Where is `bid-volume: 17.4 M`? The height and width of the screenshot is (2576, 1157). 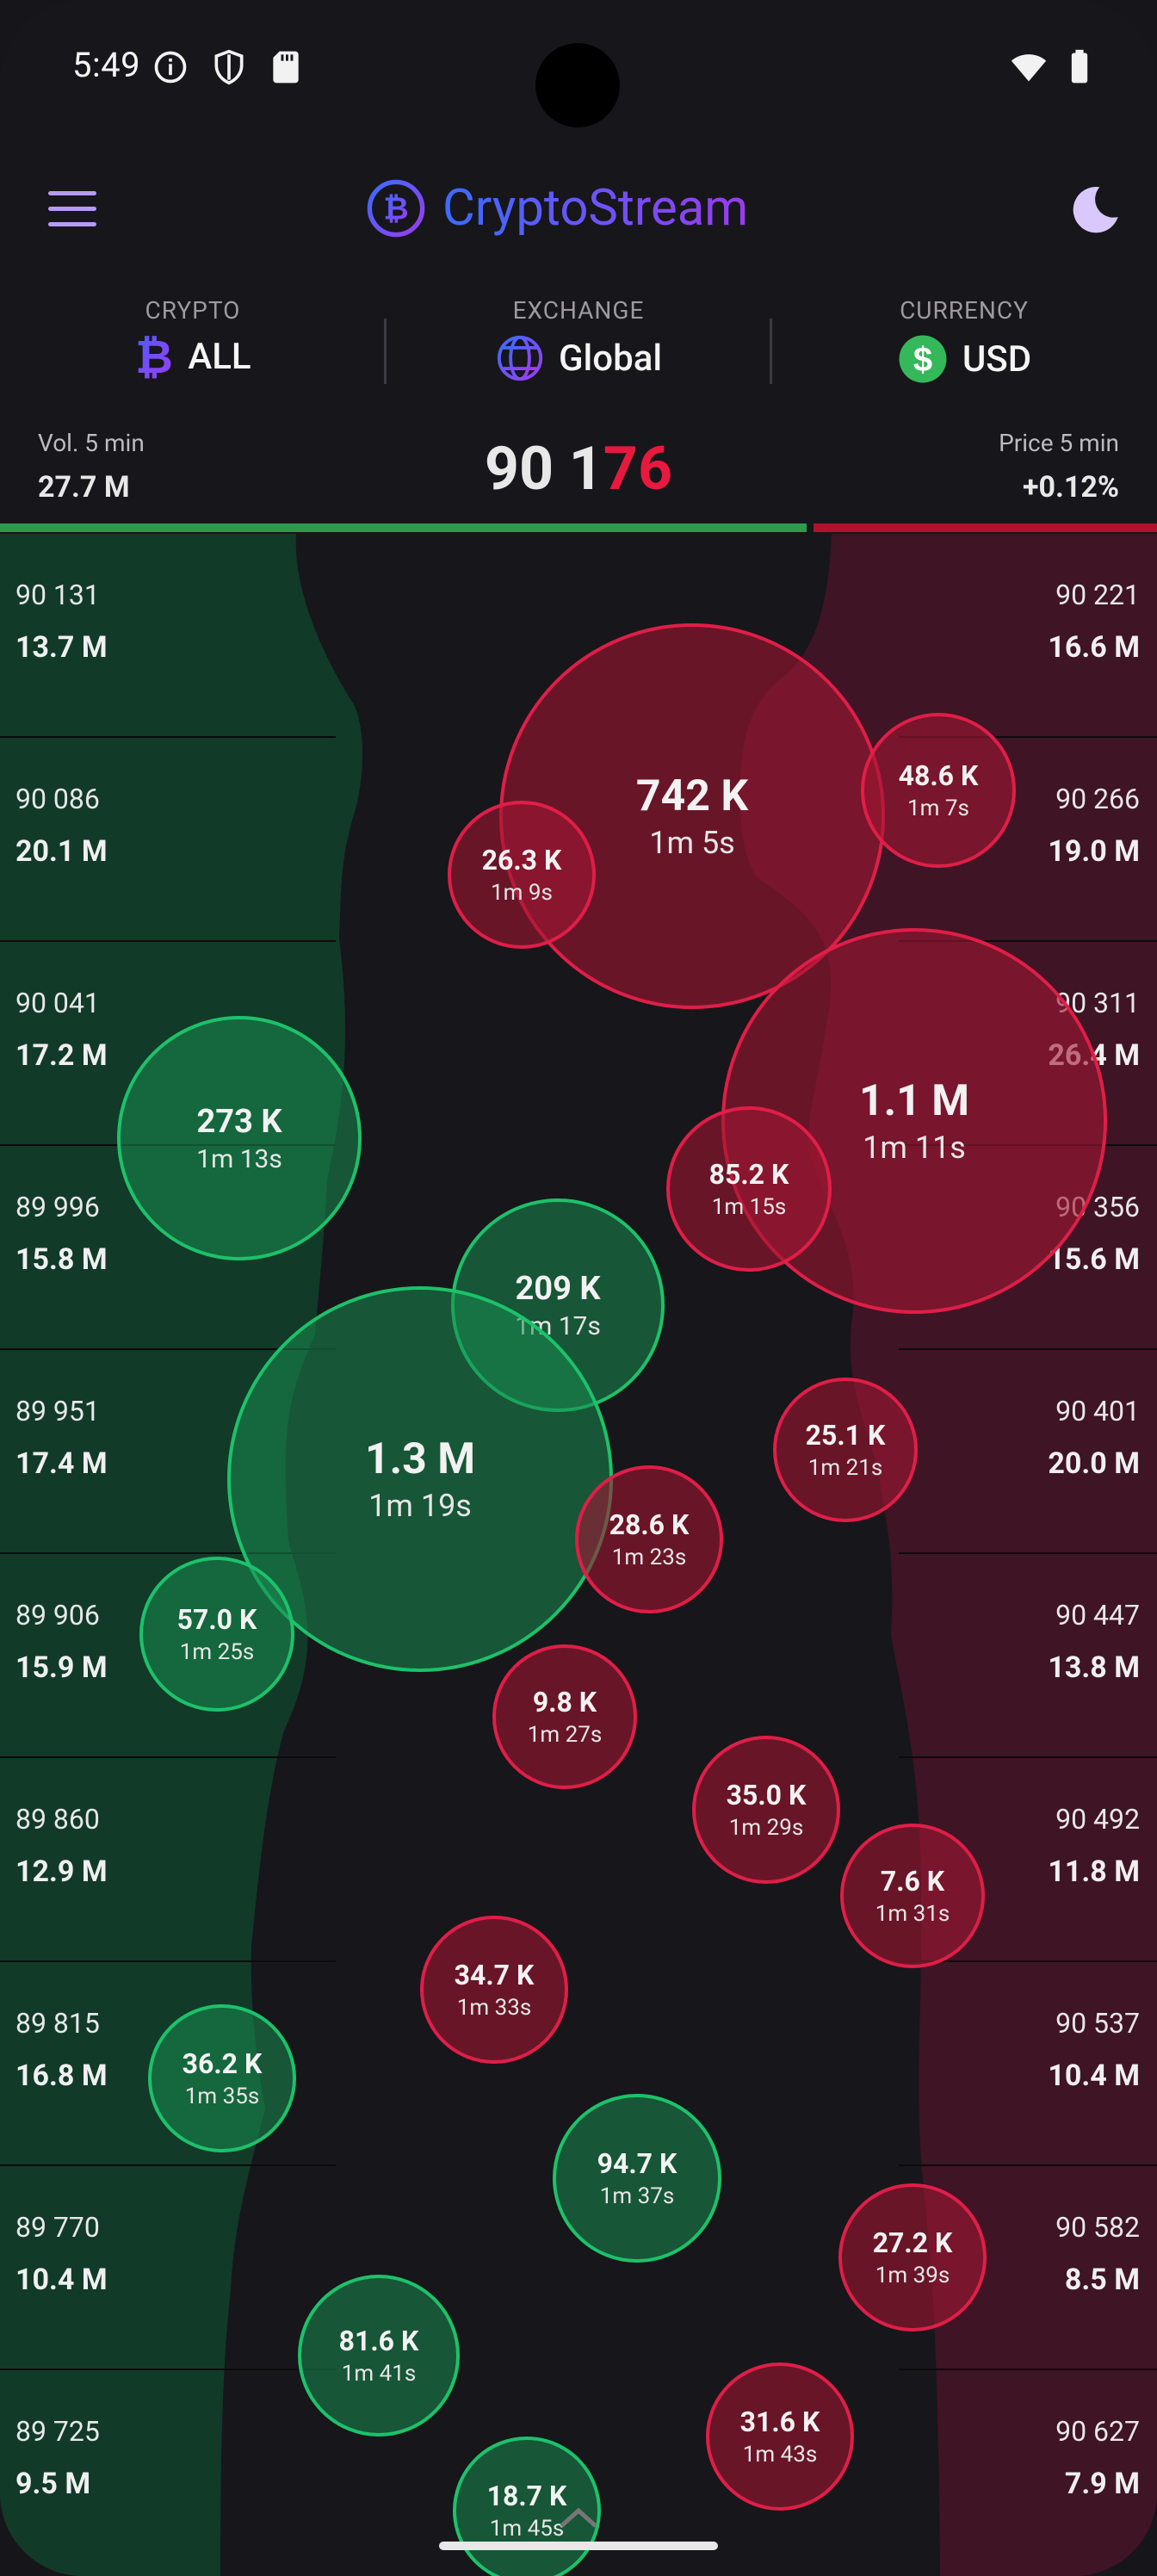
bid-volume: 17.4 M is located at coordinates (62, 1463).